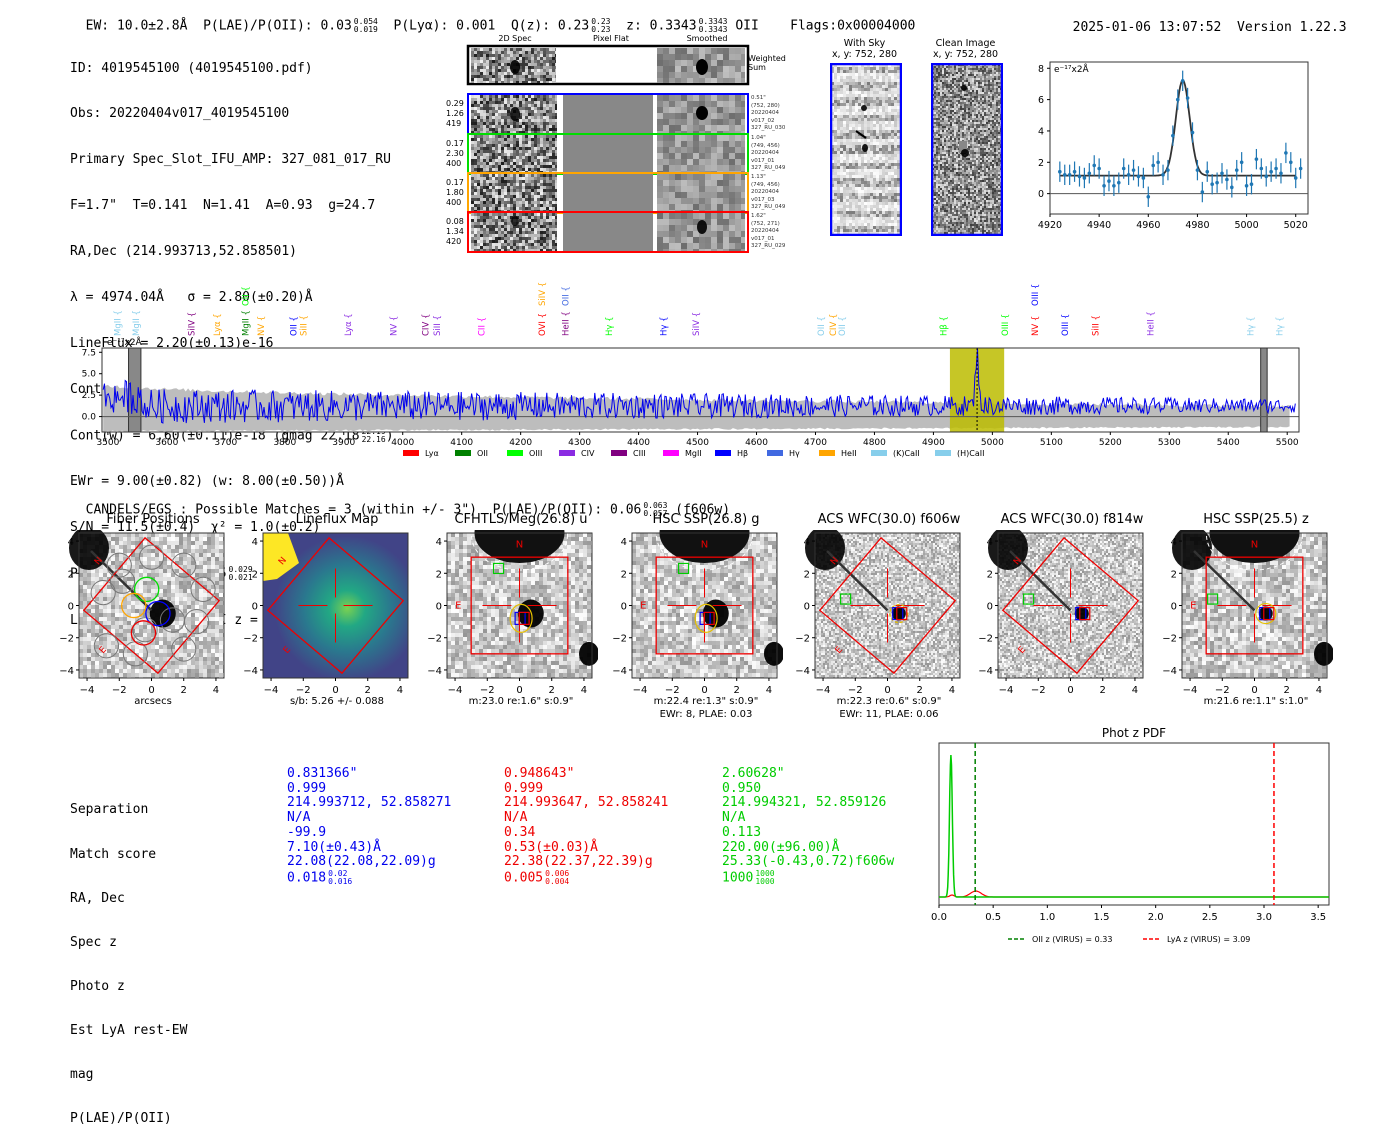  Describe the element at coordinates (337, 519) in the screenshot. I see `image-panel-title: Lineflux Map` at that location.